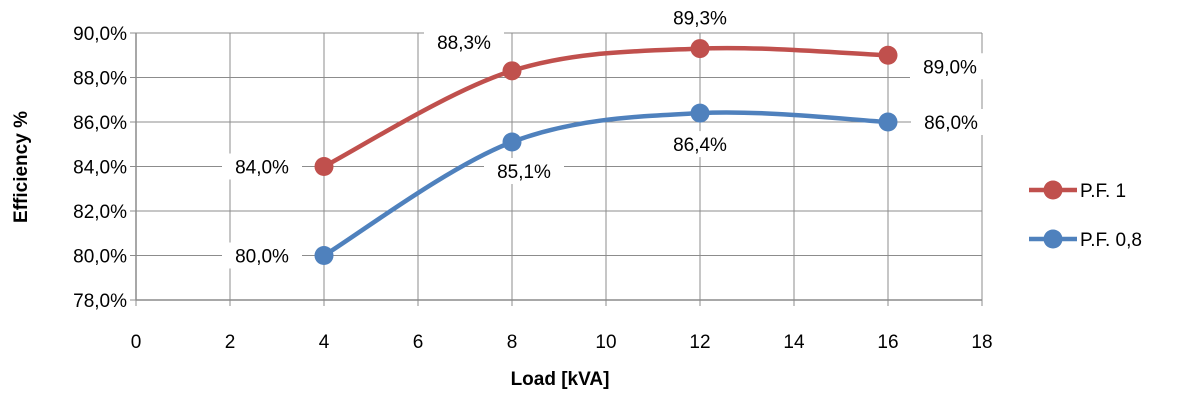  I want to click on x-tick-label: 0, so click(136, 342).